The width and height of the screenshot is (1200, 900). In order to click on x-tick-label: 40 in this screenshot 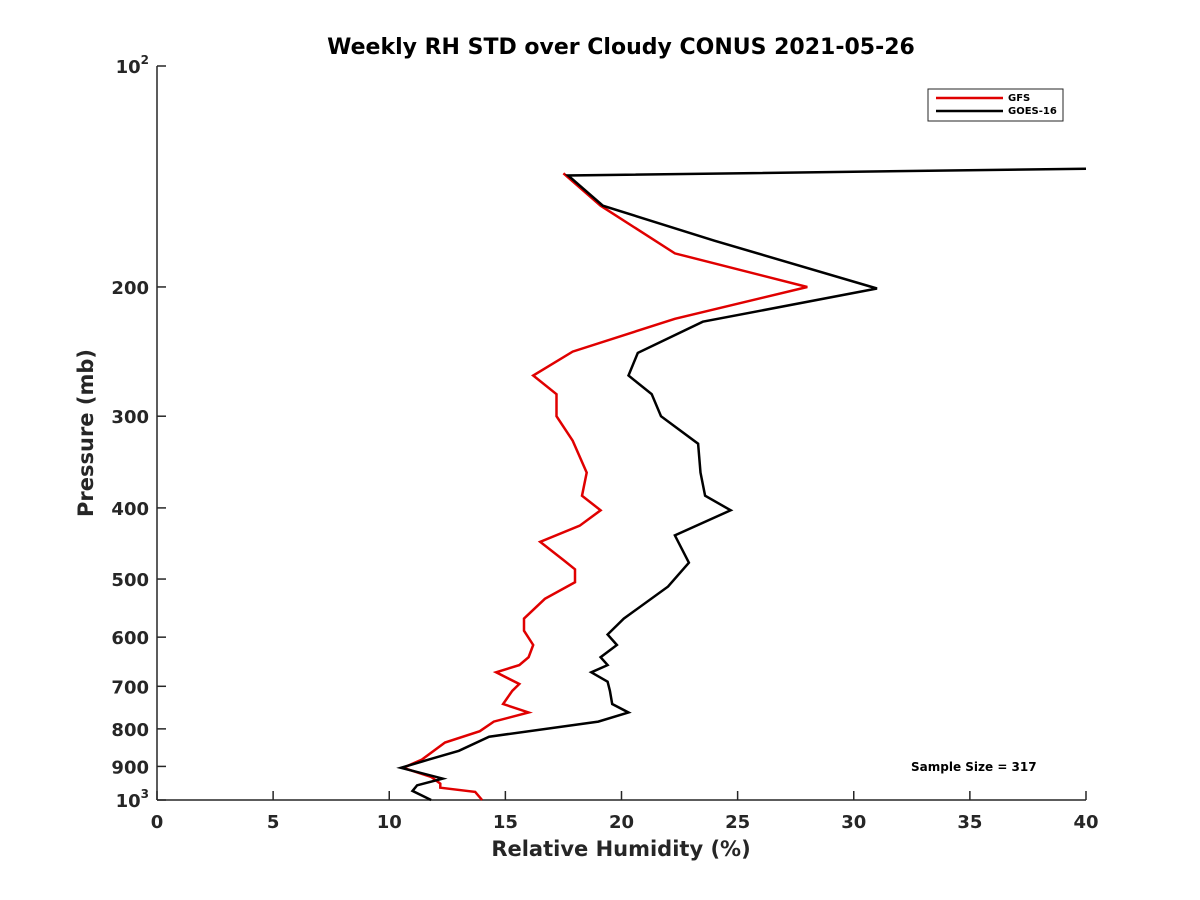, I will do `click(1085, 822)`.